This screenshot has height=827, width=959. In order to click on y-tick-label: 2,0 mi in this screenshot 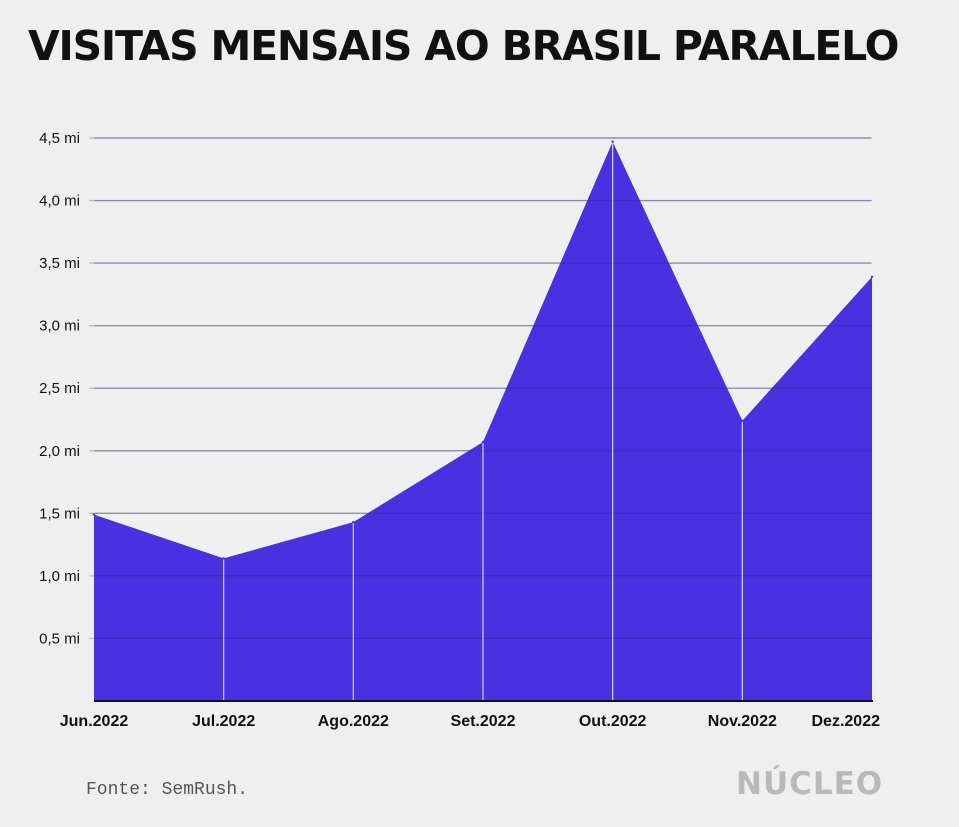, I will do `click(59, 451)`.